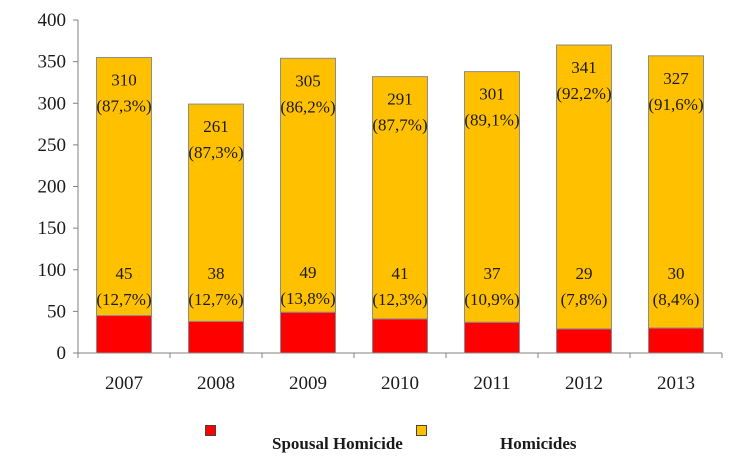  Describe the element at coordinates (52, 62) in the screenshot. I see `y-tick-label: 350` at that location.